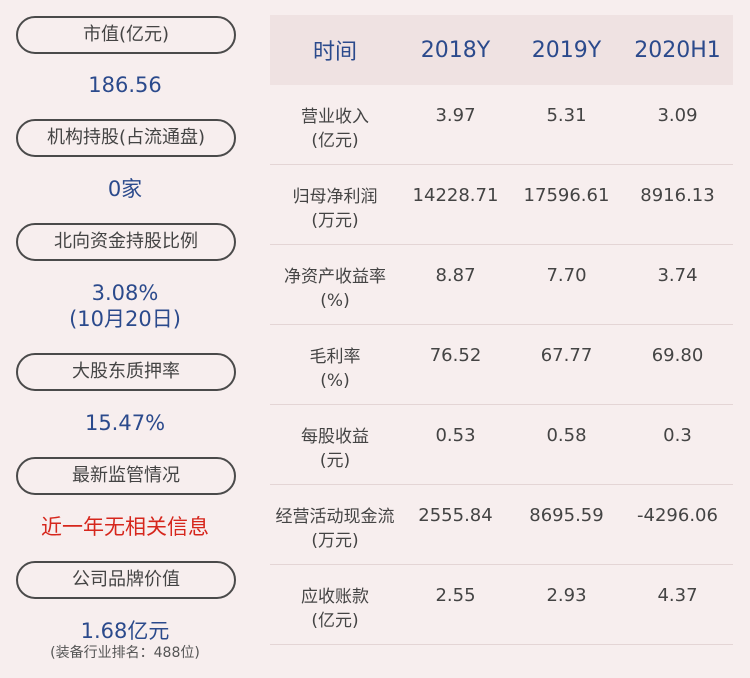 This screenshot has width=750, height=678. What do you see at coordinates (335, 209) in the screenshot?
I see `row-label: 归母净利润 (万元)` at bounding box center [335, 209].